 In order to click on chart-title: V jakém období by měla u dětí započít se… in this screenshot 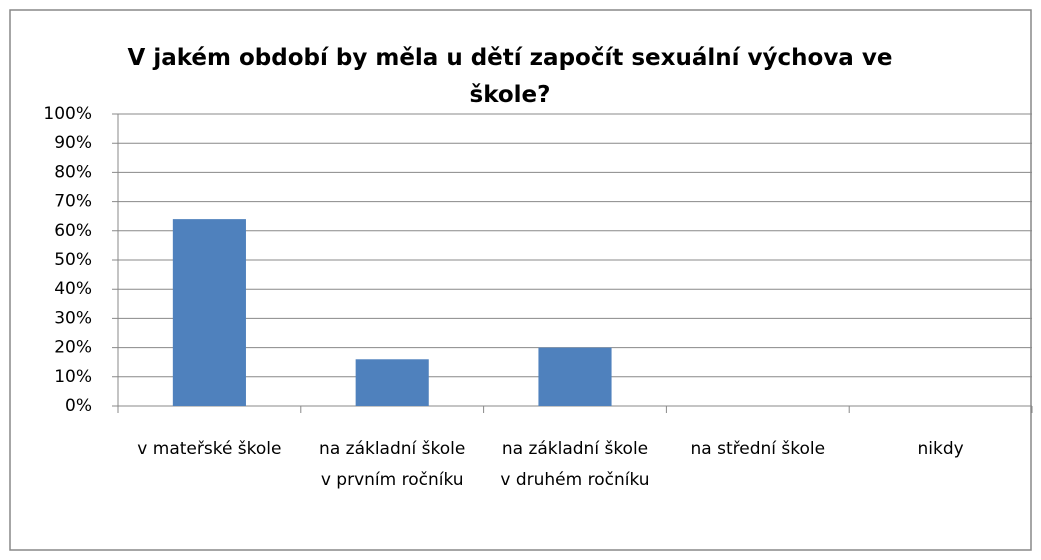, I will do `click(510, 76)`.